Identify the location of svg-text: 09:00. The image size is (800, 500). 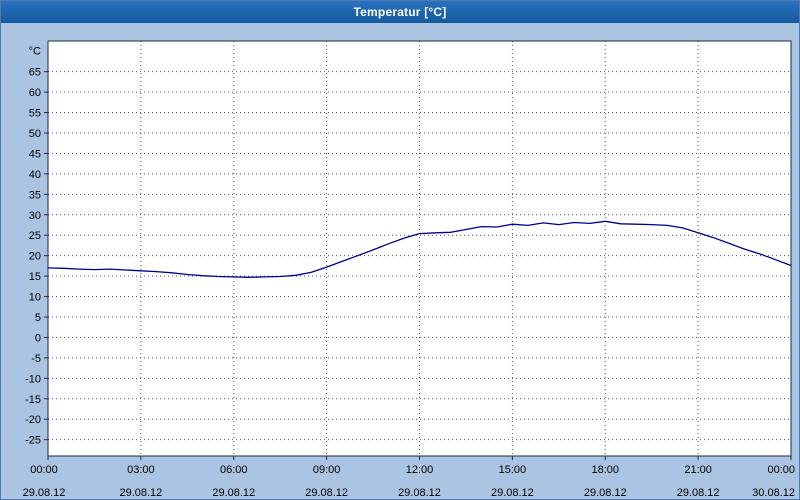
(327, 470).